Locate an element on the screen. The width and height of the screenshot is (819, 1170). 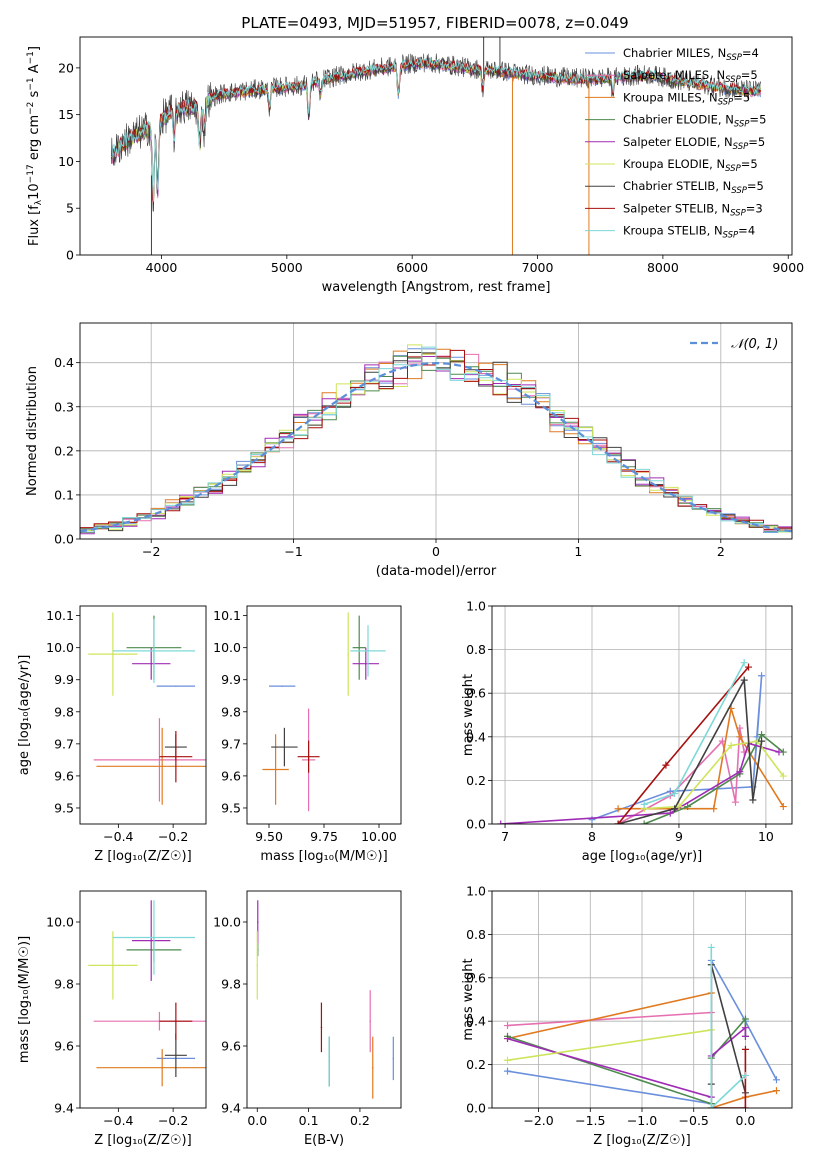
y-tick-label: 10 is located at coordinates (66, 161).